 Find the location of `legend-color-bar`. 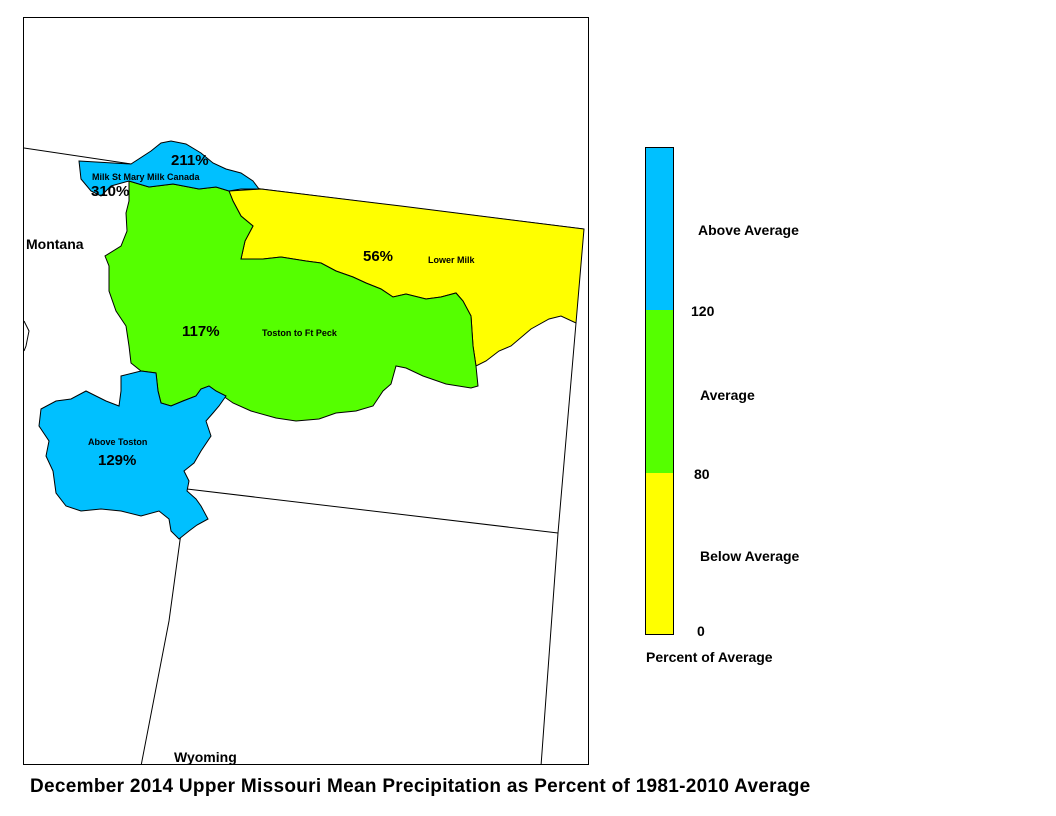

legend-color-bar is located at coordinates (659, 391).